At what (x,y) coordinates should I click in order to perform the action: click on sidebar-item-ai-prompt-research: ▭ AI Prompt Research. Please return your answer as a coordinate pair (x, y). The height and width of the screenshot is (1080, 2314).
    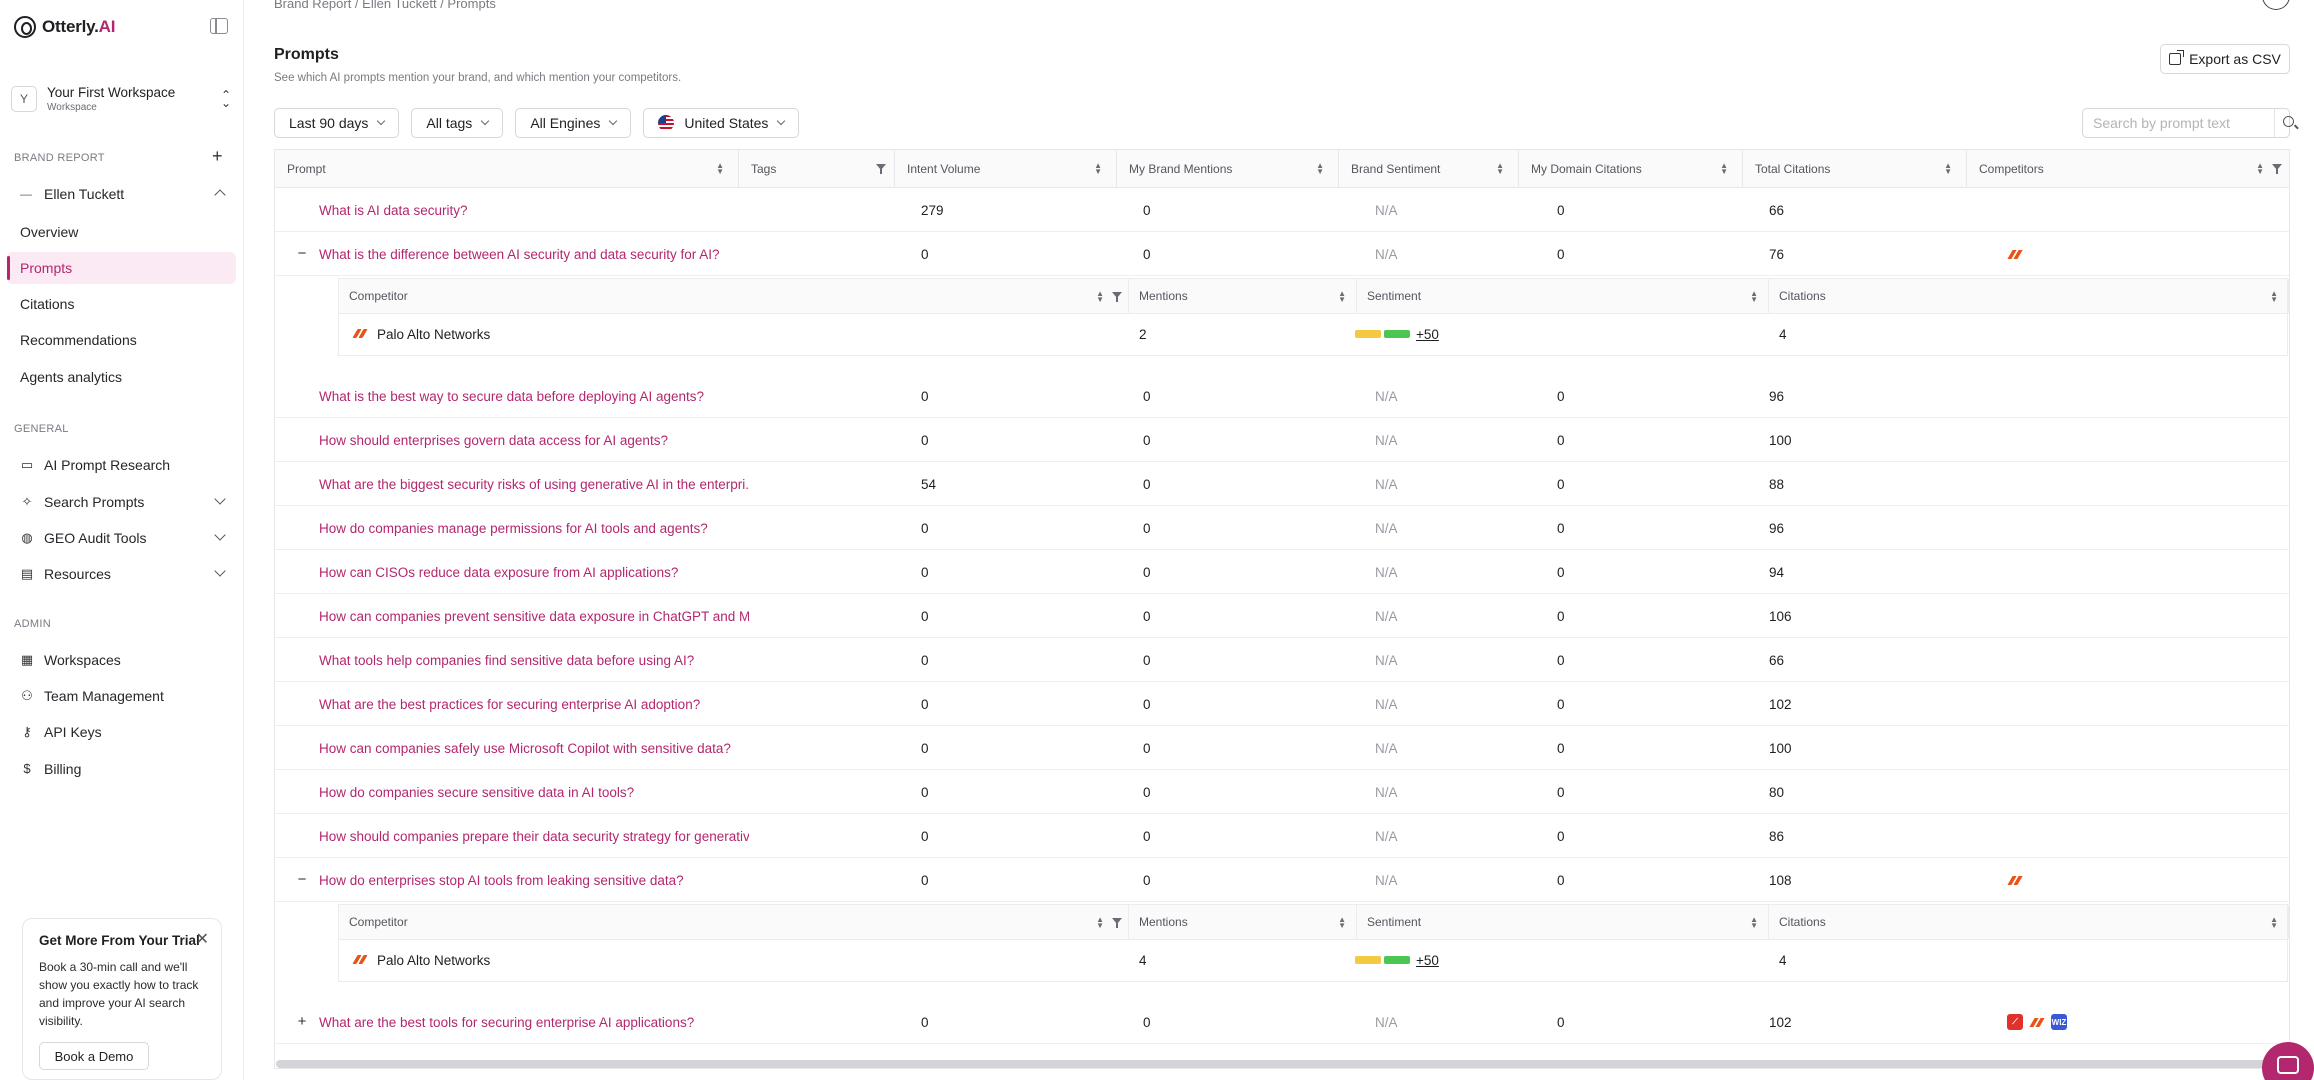
    Looking at the image, I should click on (121, 465).